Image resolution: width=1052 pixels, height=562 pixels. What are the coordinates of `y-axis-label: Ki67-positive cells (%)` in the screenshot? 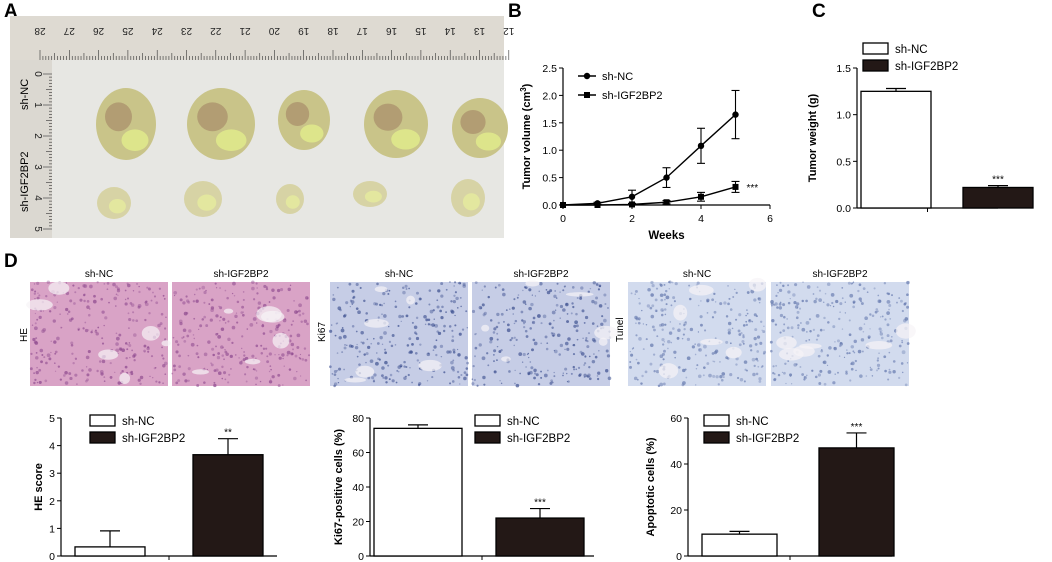 It's located at (339, 487).